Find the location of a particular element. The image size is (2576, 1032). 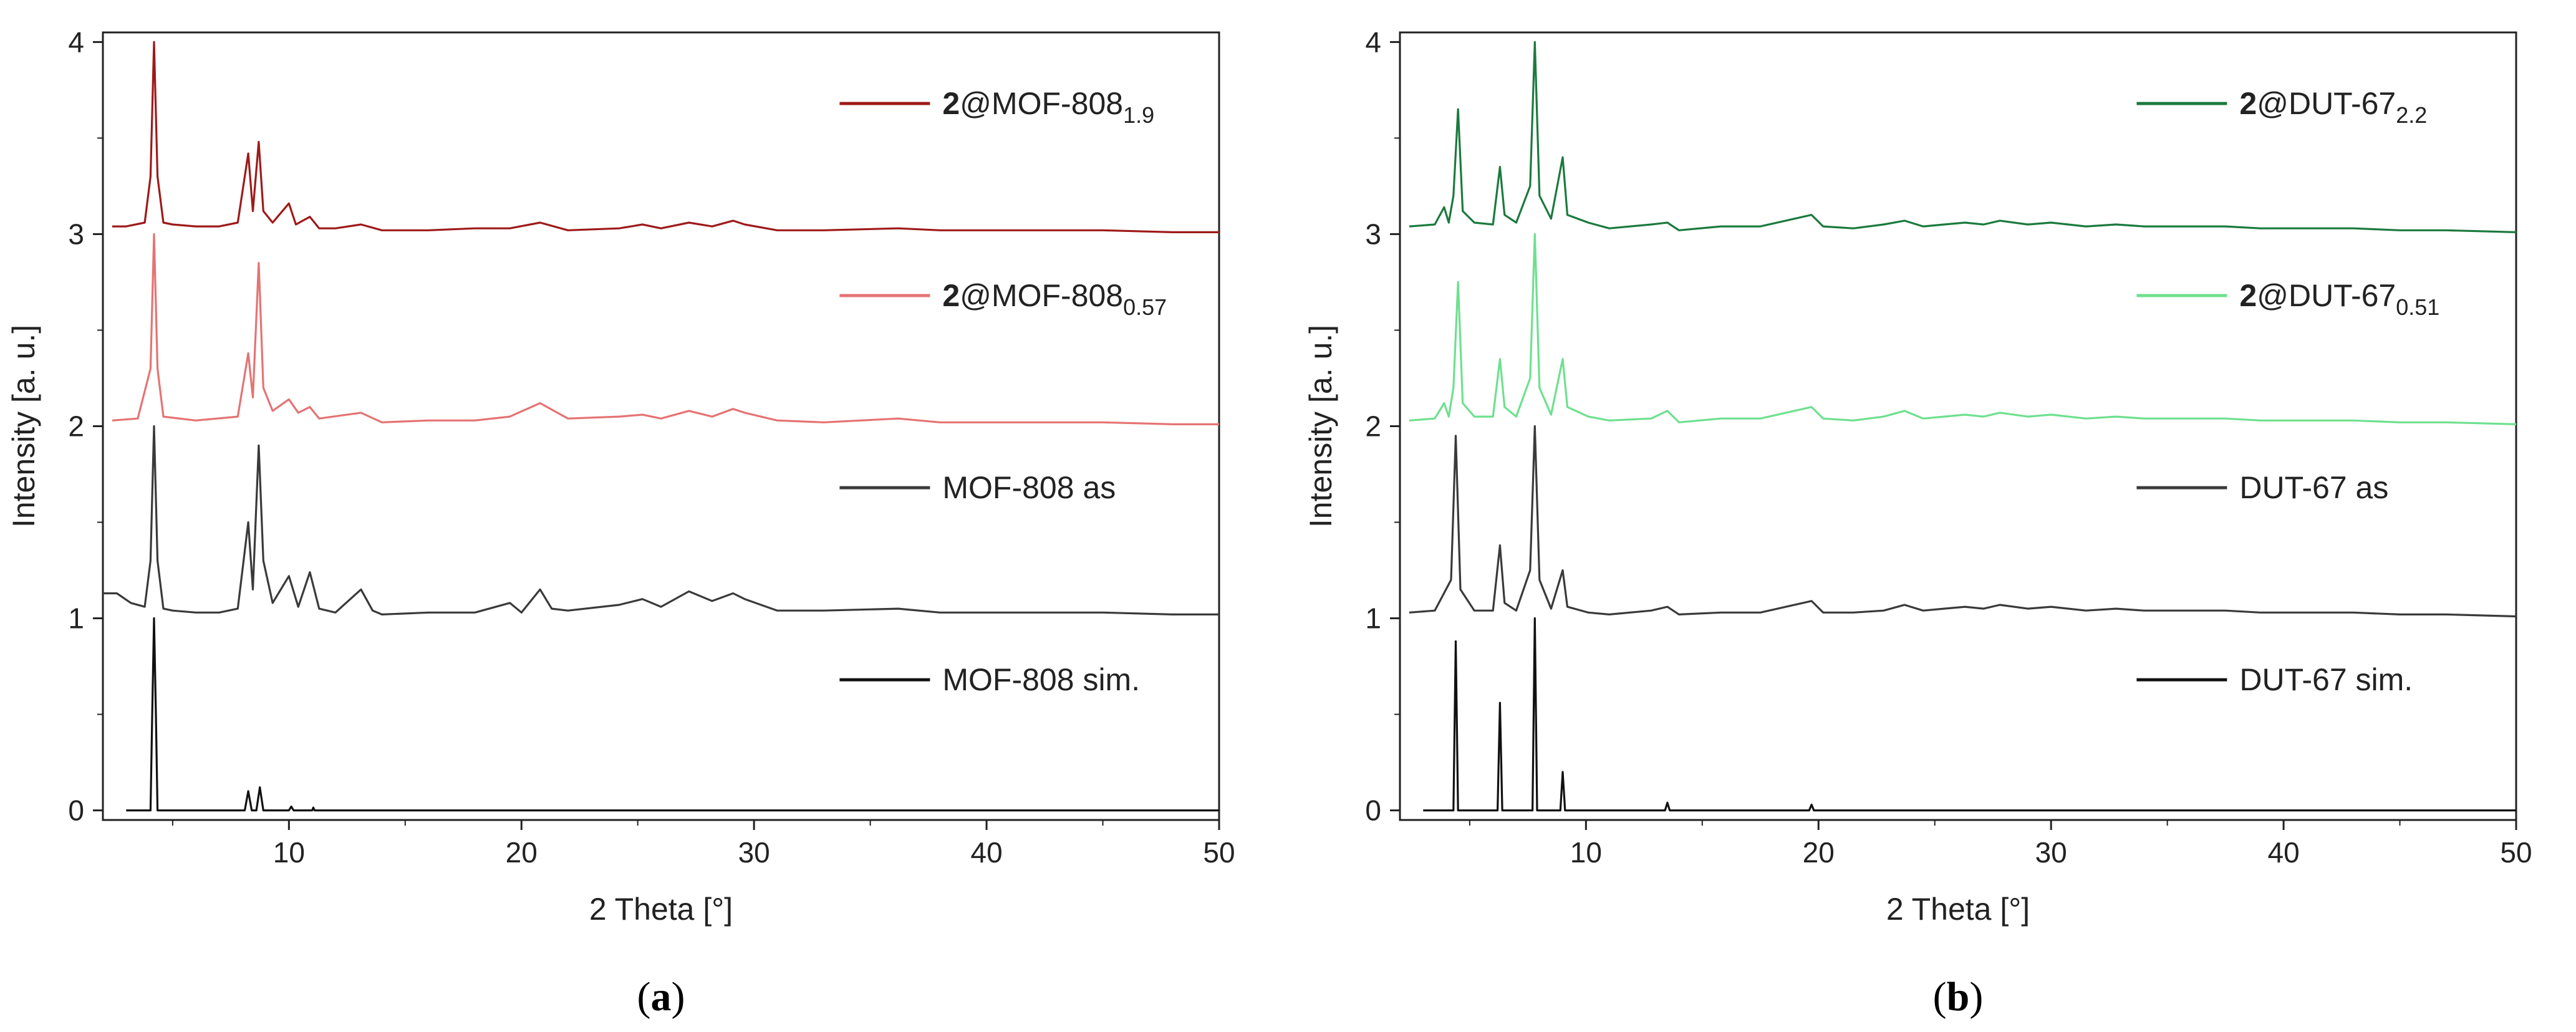

legend-label: 2@MOF-8080.57 is located at coordinates (1054, 299).